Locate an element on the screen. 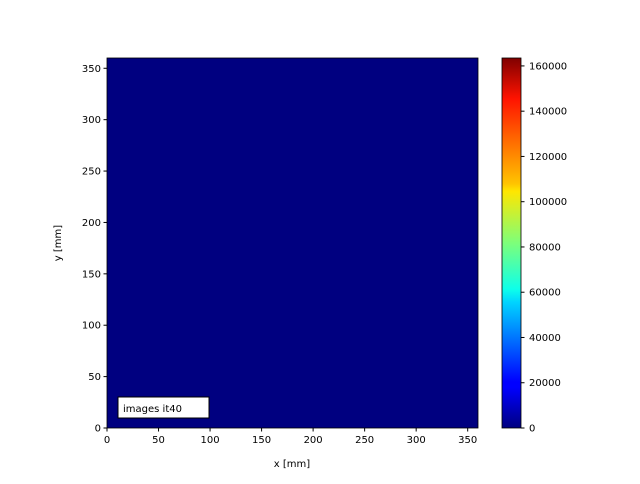 The image size is (640, 484). colorbar-tick-label: 80000 is located at coordinates (545, 247).